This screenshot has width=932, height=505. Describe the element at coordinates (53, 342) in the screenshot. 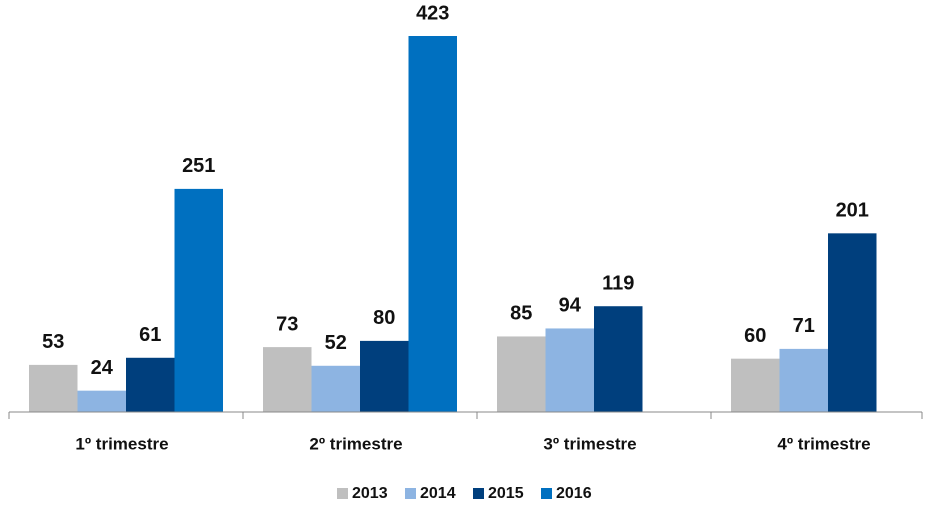

I see `value-label: 53` at that location.